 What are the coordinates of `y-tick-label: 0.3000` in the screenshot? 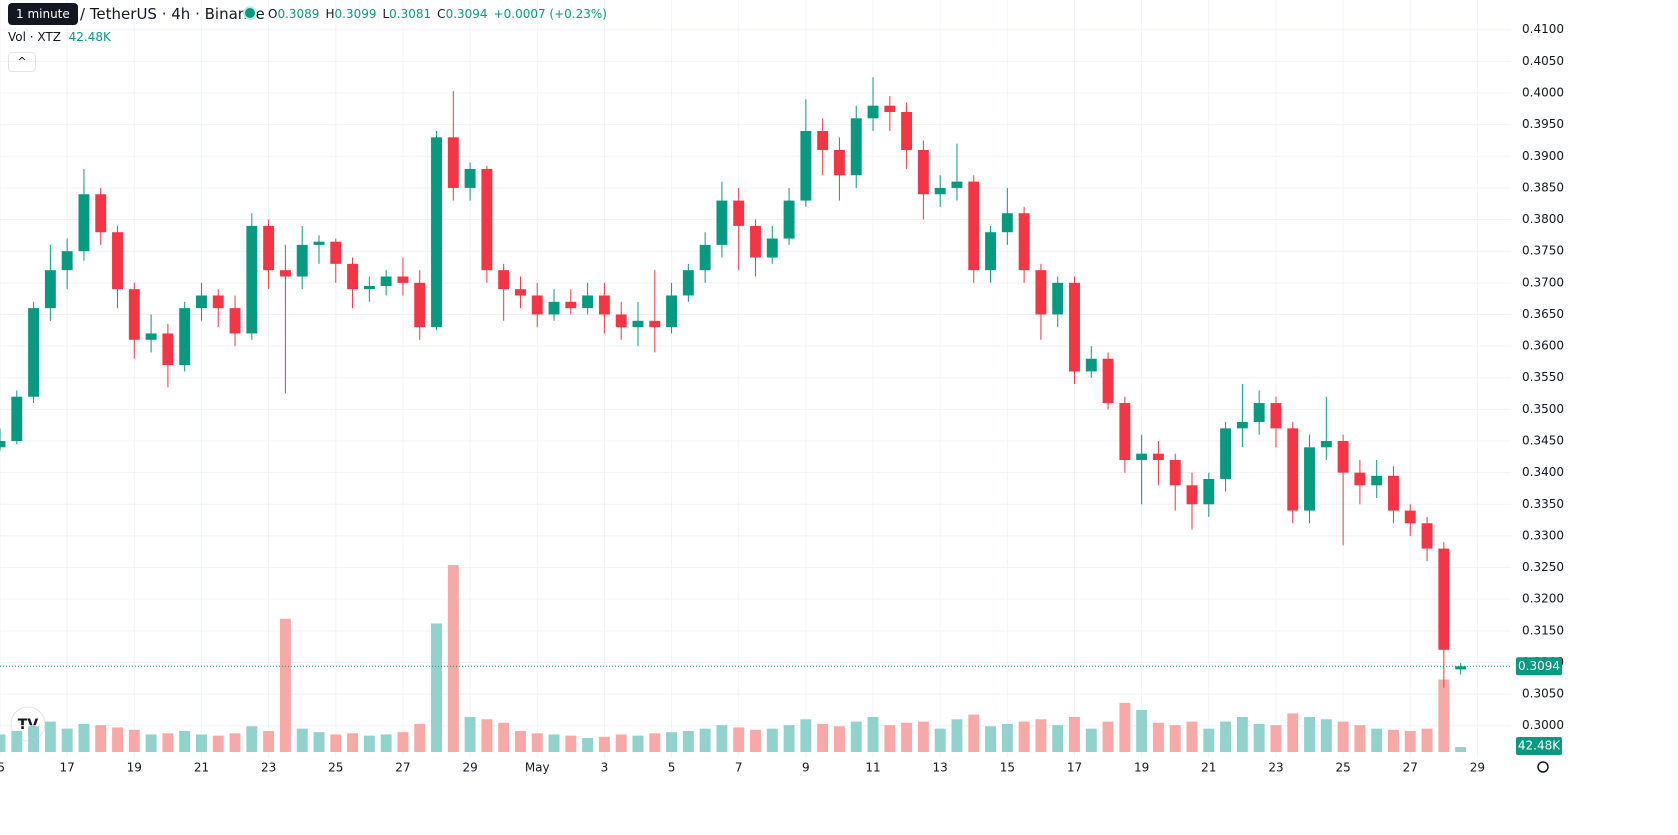 It's located at (1543, 725).